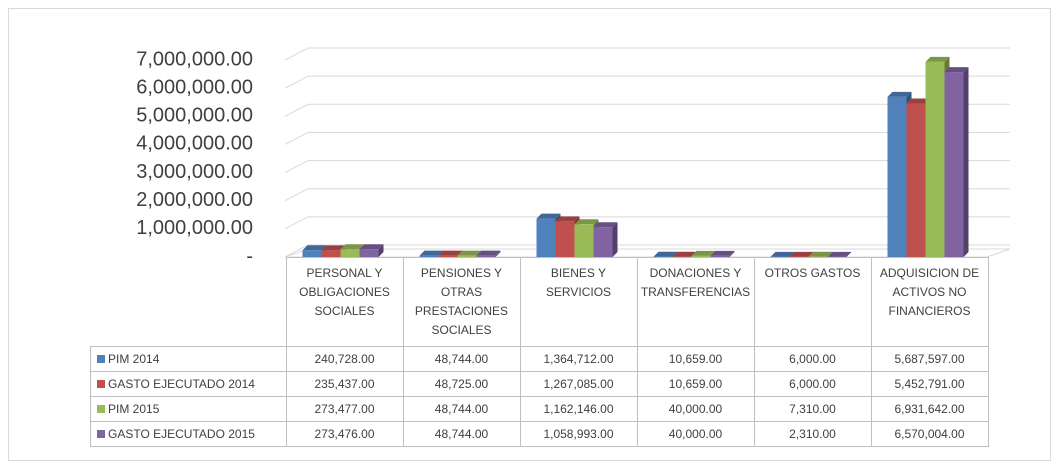 The image size is (1062, 469). I want to click on table-value: 2,310.00, so click(812, 434).